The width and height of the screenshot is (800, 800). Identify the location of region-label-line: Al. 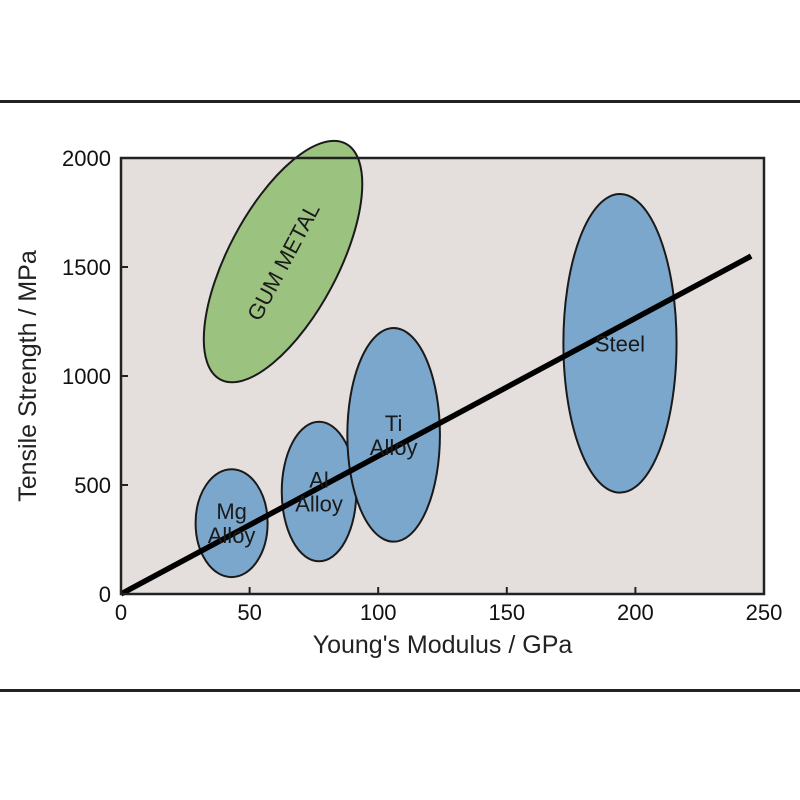
(319, 480).